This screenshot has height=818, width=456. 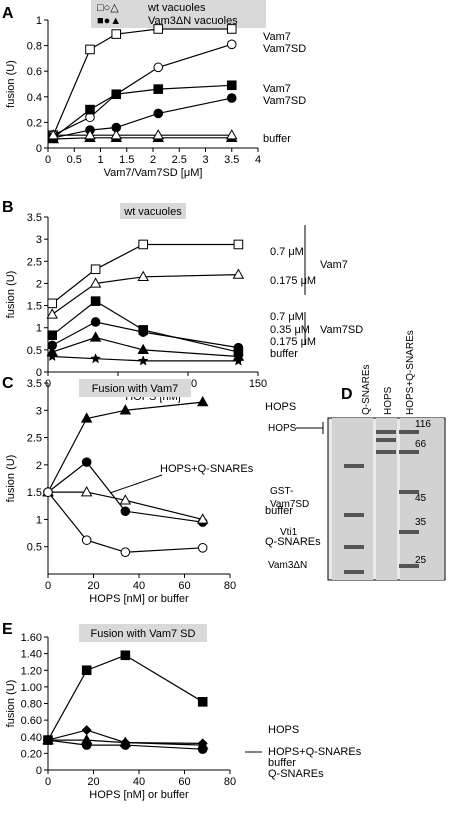 I want to click on y-tick-label: 0.80, so click(x=31, y=705).